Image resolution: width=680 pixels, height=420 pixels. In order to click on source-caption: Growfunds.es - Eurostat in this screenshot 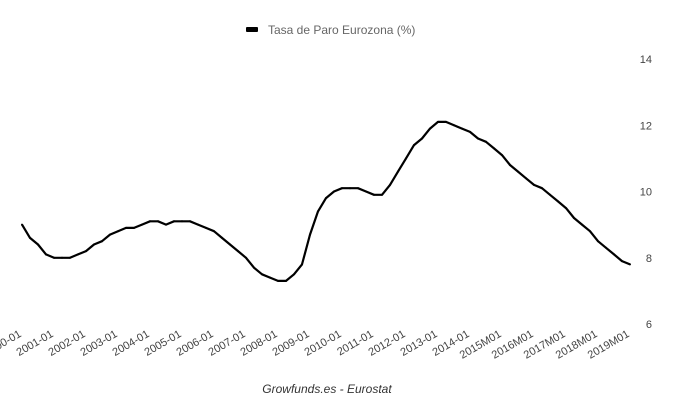, I will do `click(327, 389)`.